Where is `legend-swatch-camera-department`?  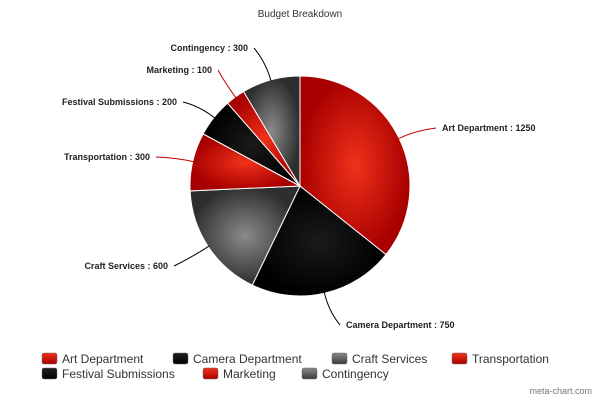 legend-swatch-camera-department is located at coordinates (180, 358).